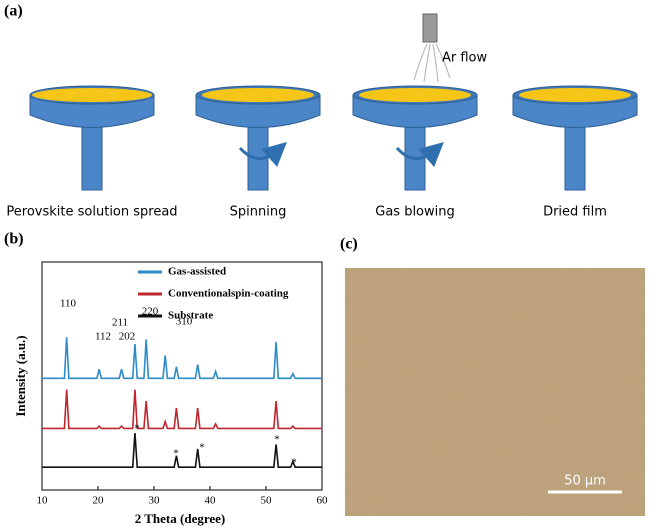  What do you see at coordinates (155, 501) in the screenshot?
I see `x-tick-label: 30` at bounding box center [155, 501].